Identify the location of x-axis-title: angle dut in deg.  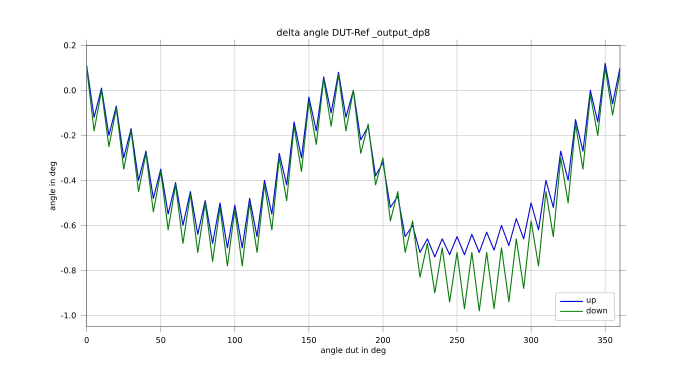
(353, 350).